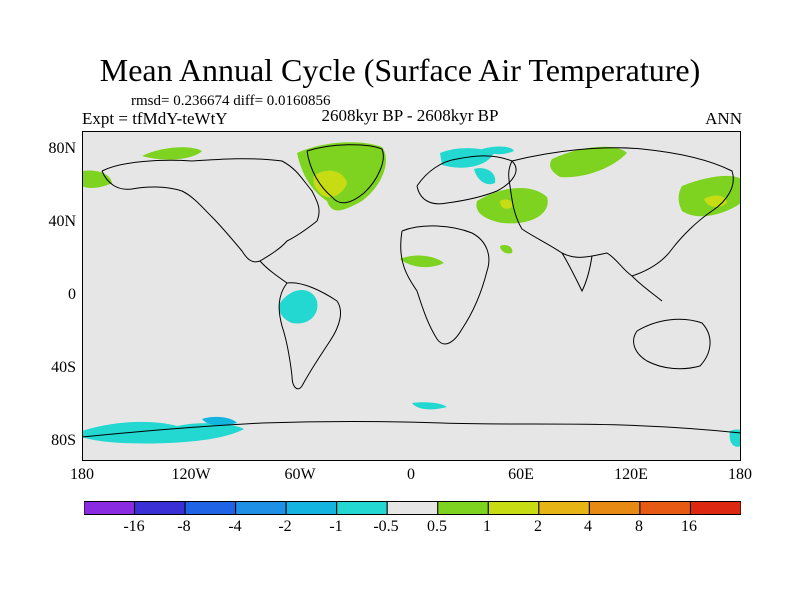 Image resolution: width=800 pixels, height=600 pixels. What do you see at coordinates (330, 184) in the screenshot?
I see `patch-greenland-yellow` at bounding box center [330, 184].